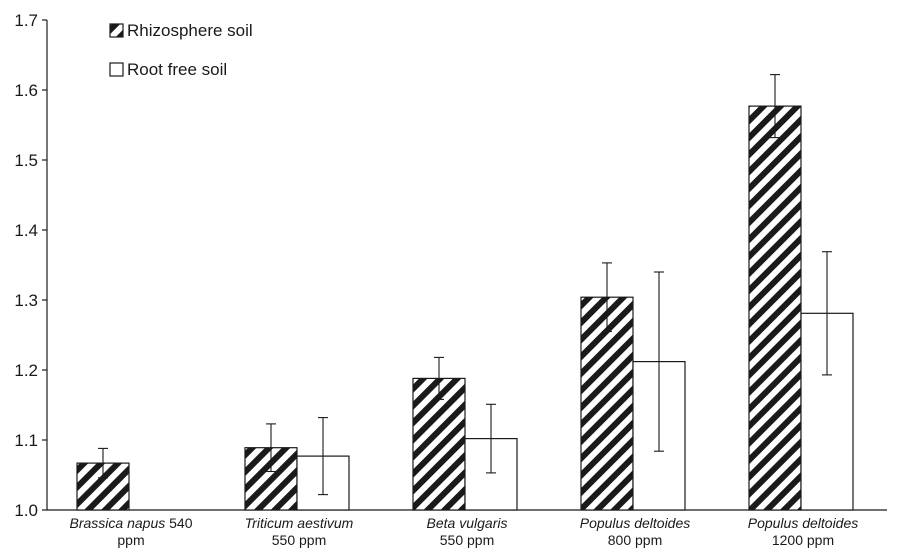 This screenshot has width=897, height=549. I want to click on y-tick-label: 1.5, so click(26, 160).